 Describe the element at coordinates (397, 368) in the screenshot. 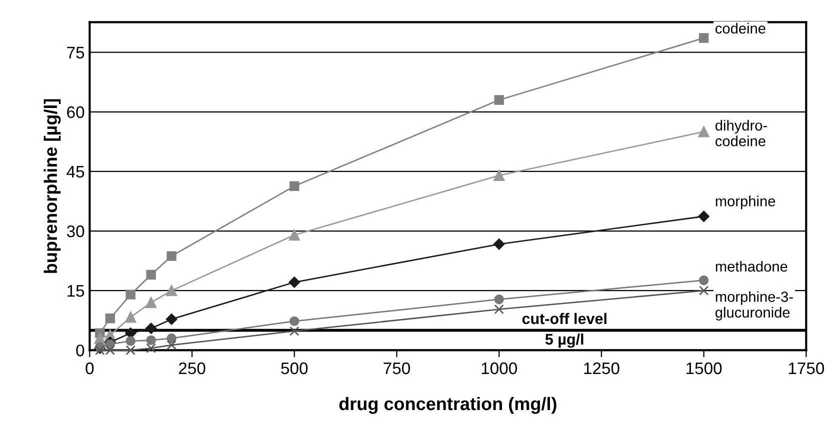

I see `x-tick-label: 750` at that location.